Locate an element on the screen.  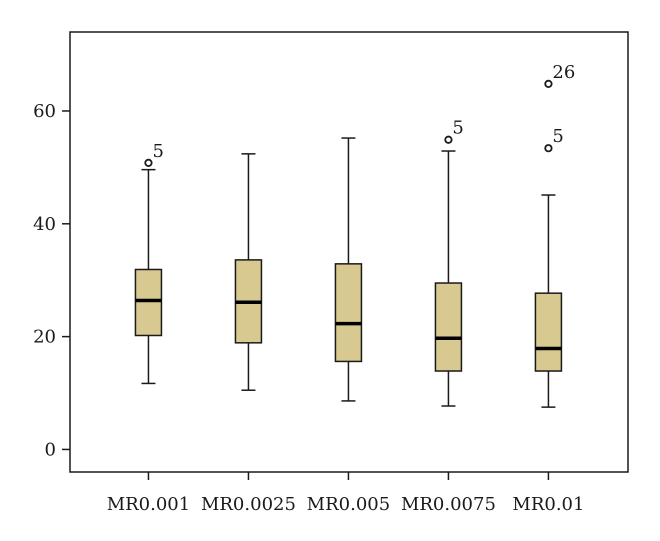
box-MR0.01: 5 26 is located at coordinates (554, 235).